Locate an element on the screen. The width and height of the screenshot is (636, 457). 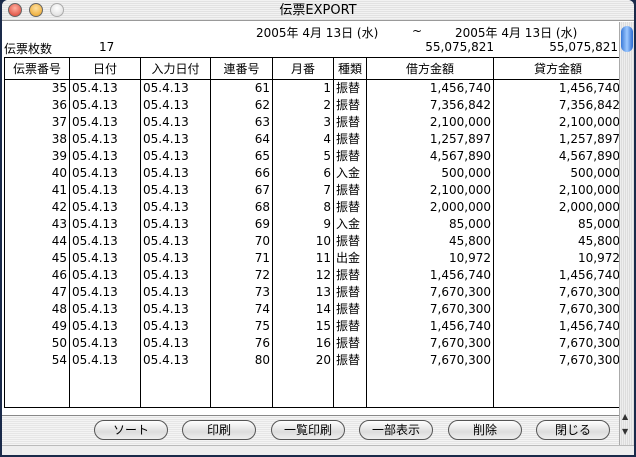
table-row: 44 05.4.13 05.4.13 70 10 振替 45,800 45,800 is located at coordinates (313, 241).